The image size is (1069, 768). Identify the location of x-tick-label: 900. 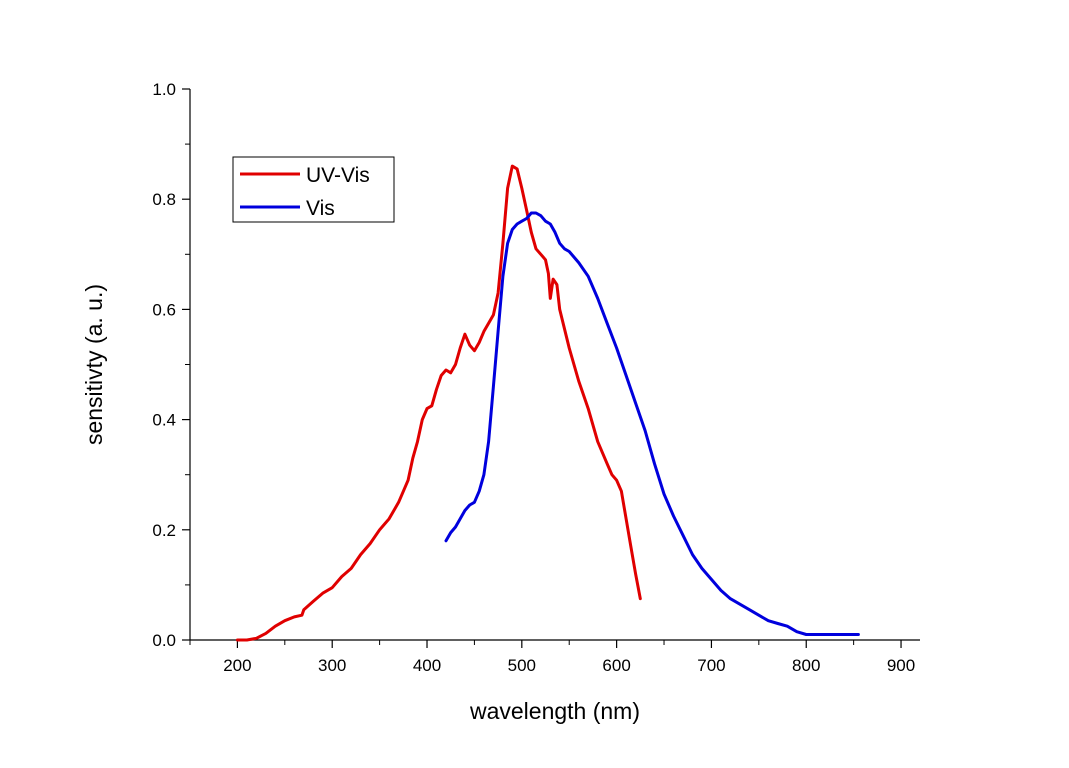
(901, 665).